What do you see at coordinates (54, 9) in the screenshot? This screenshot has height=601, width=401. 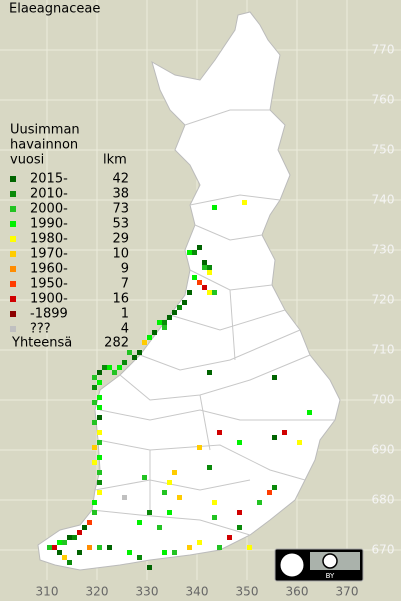 I see `title: Elaeagnaceae` at bounding box center [54, 9].